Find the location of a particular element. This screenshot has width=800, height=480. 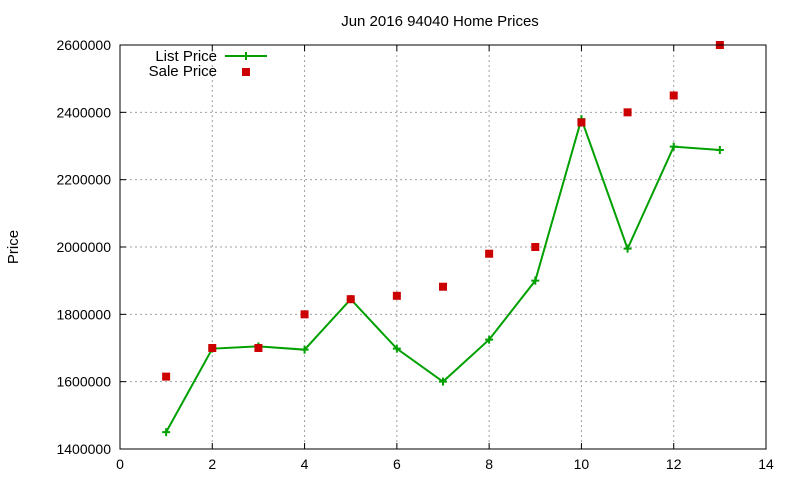

x-tick-label: 10 is located at coordinates (582, 464).